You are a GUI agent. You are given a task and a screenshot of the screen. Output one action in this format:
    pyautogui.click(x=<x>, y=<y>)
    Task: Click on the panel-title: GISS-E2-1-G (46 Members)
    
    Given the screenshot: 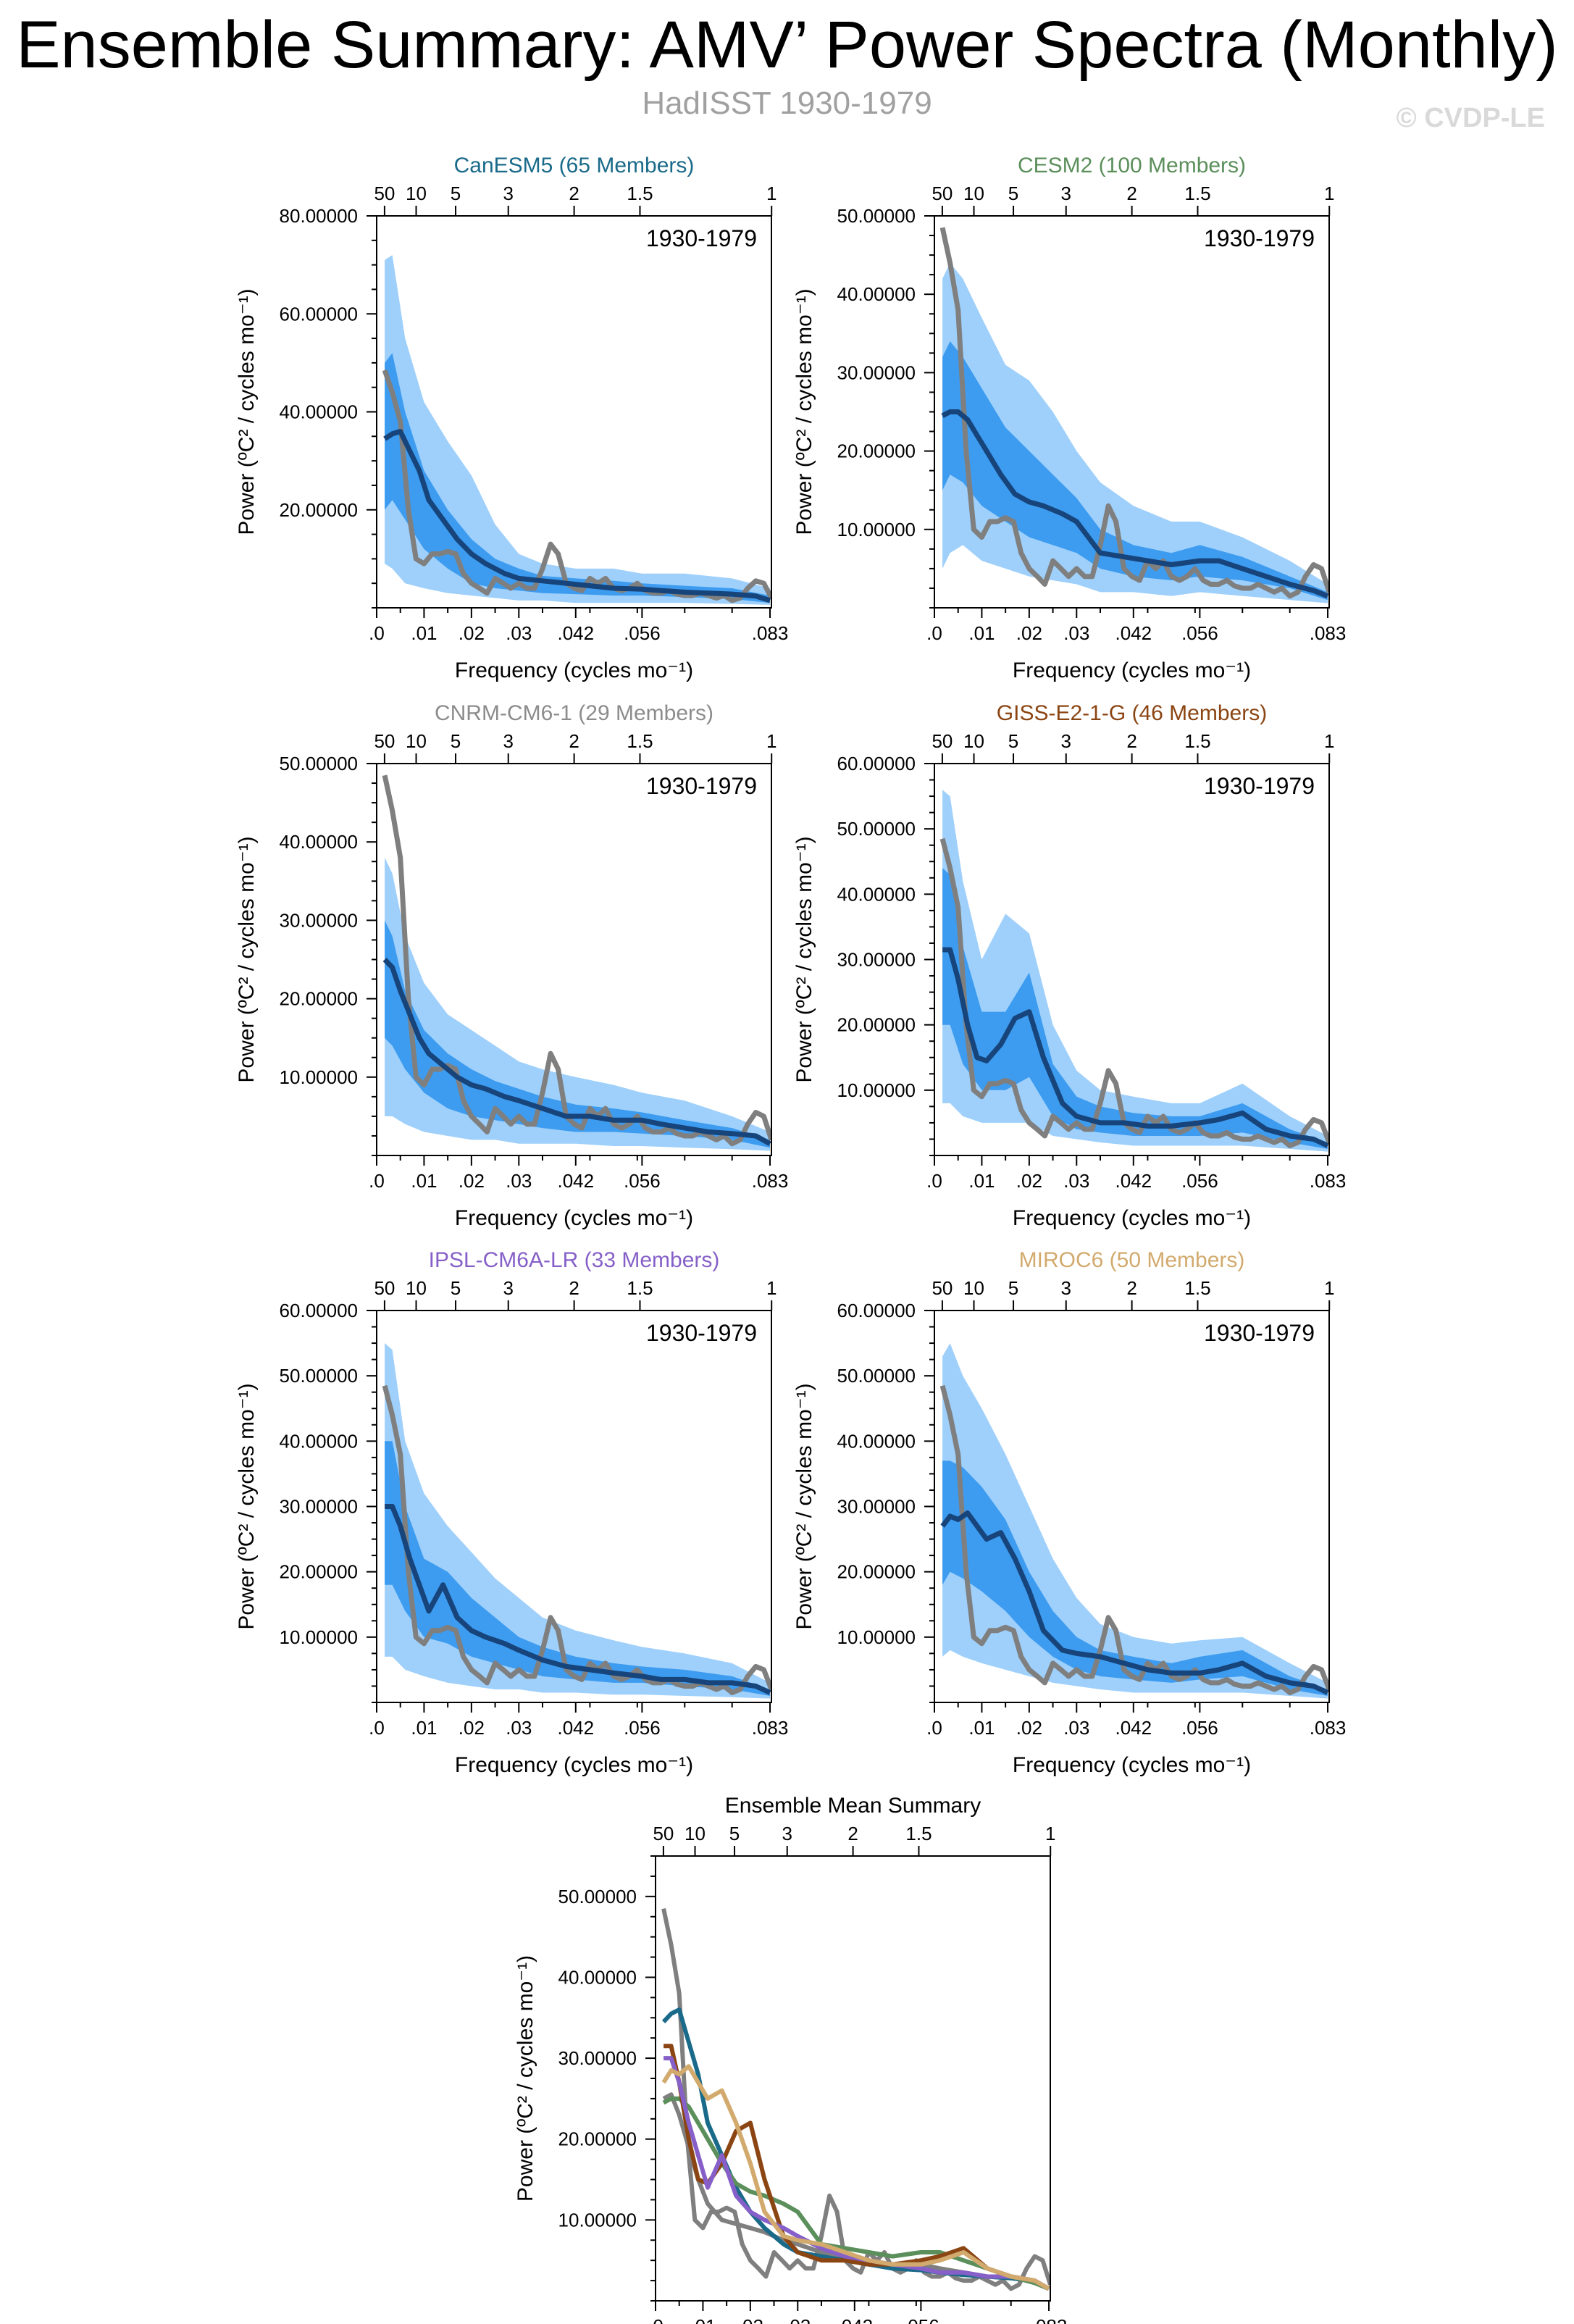 What is the action you would take?
    pyautogui.click(x=1132, y=713)
    